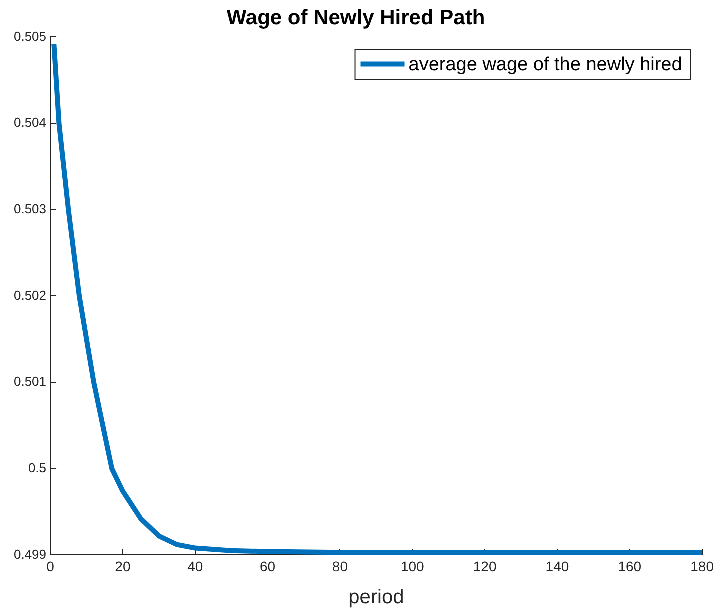 This screenshot has width=724, height=610. What do you see at coordinates (30, 208) in the screenshot?
I see `y-tick-label: 0.503` at bounding box center [30, 208].